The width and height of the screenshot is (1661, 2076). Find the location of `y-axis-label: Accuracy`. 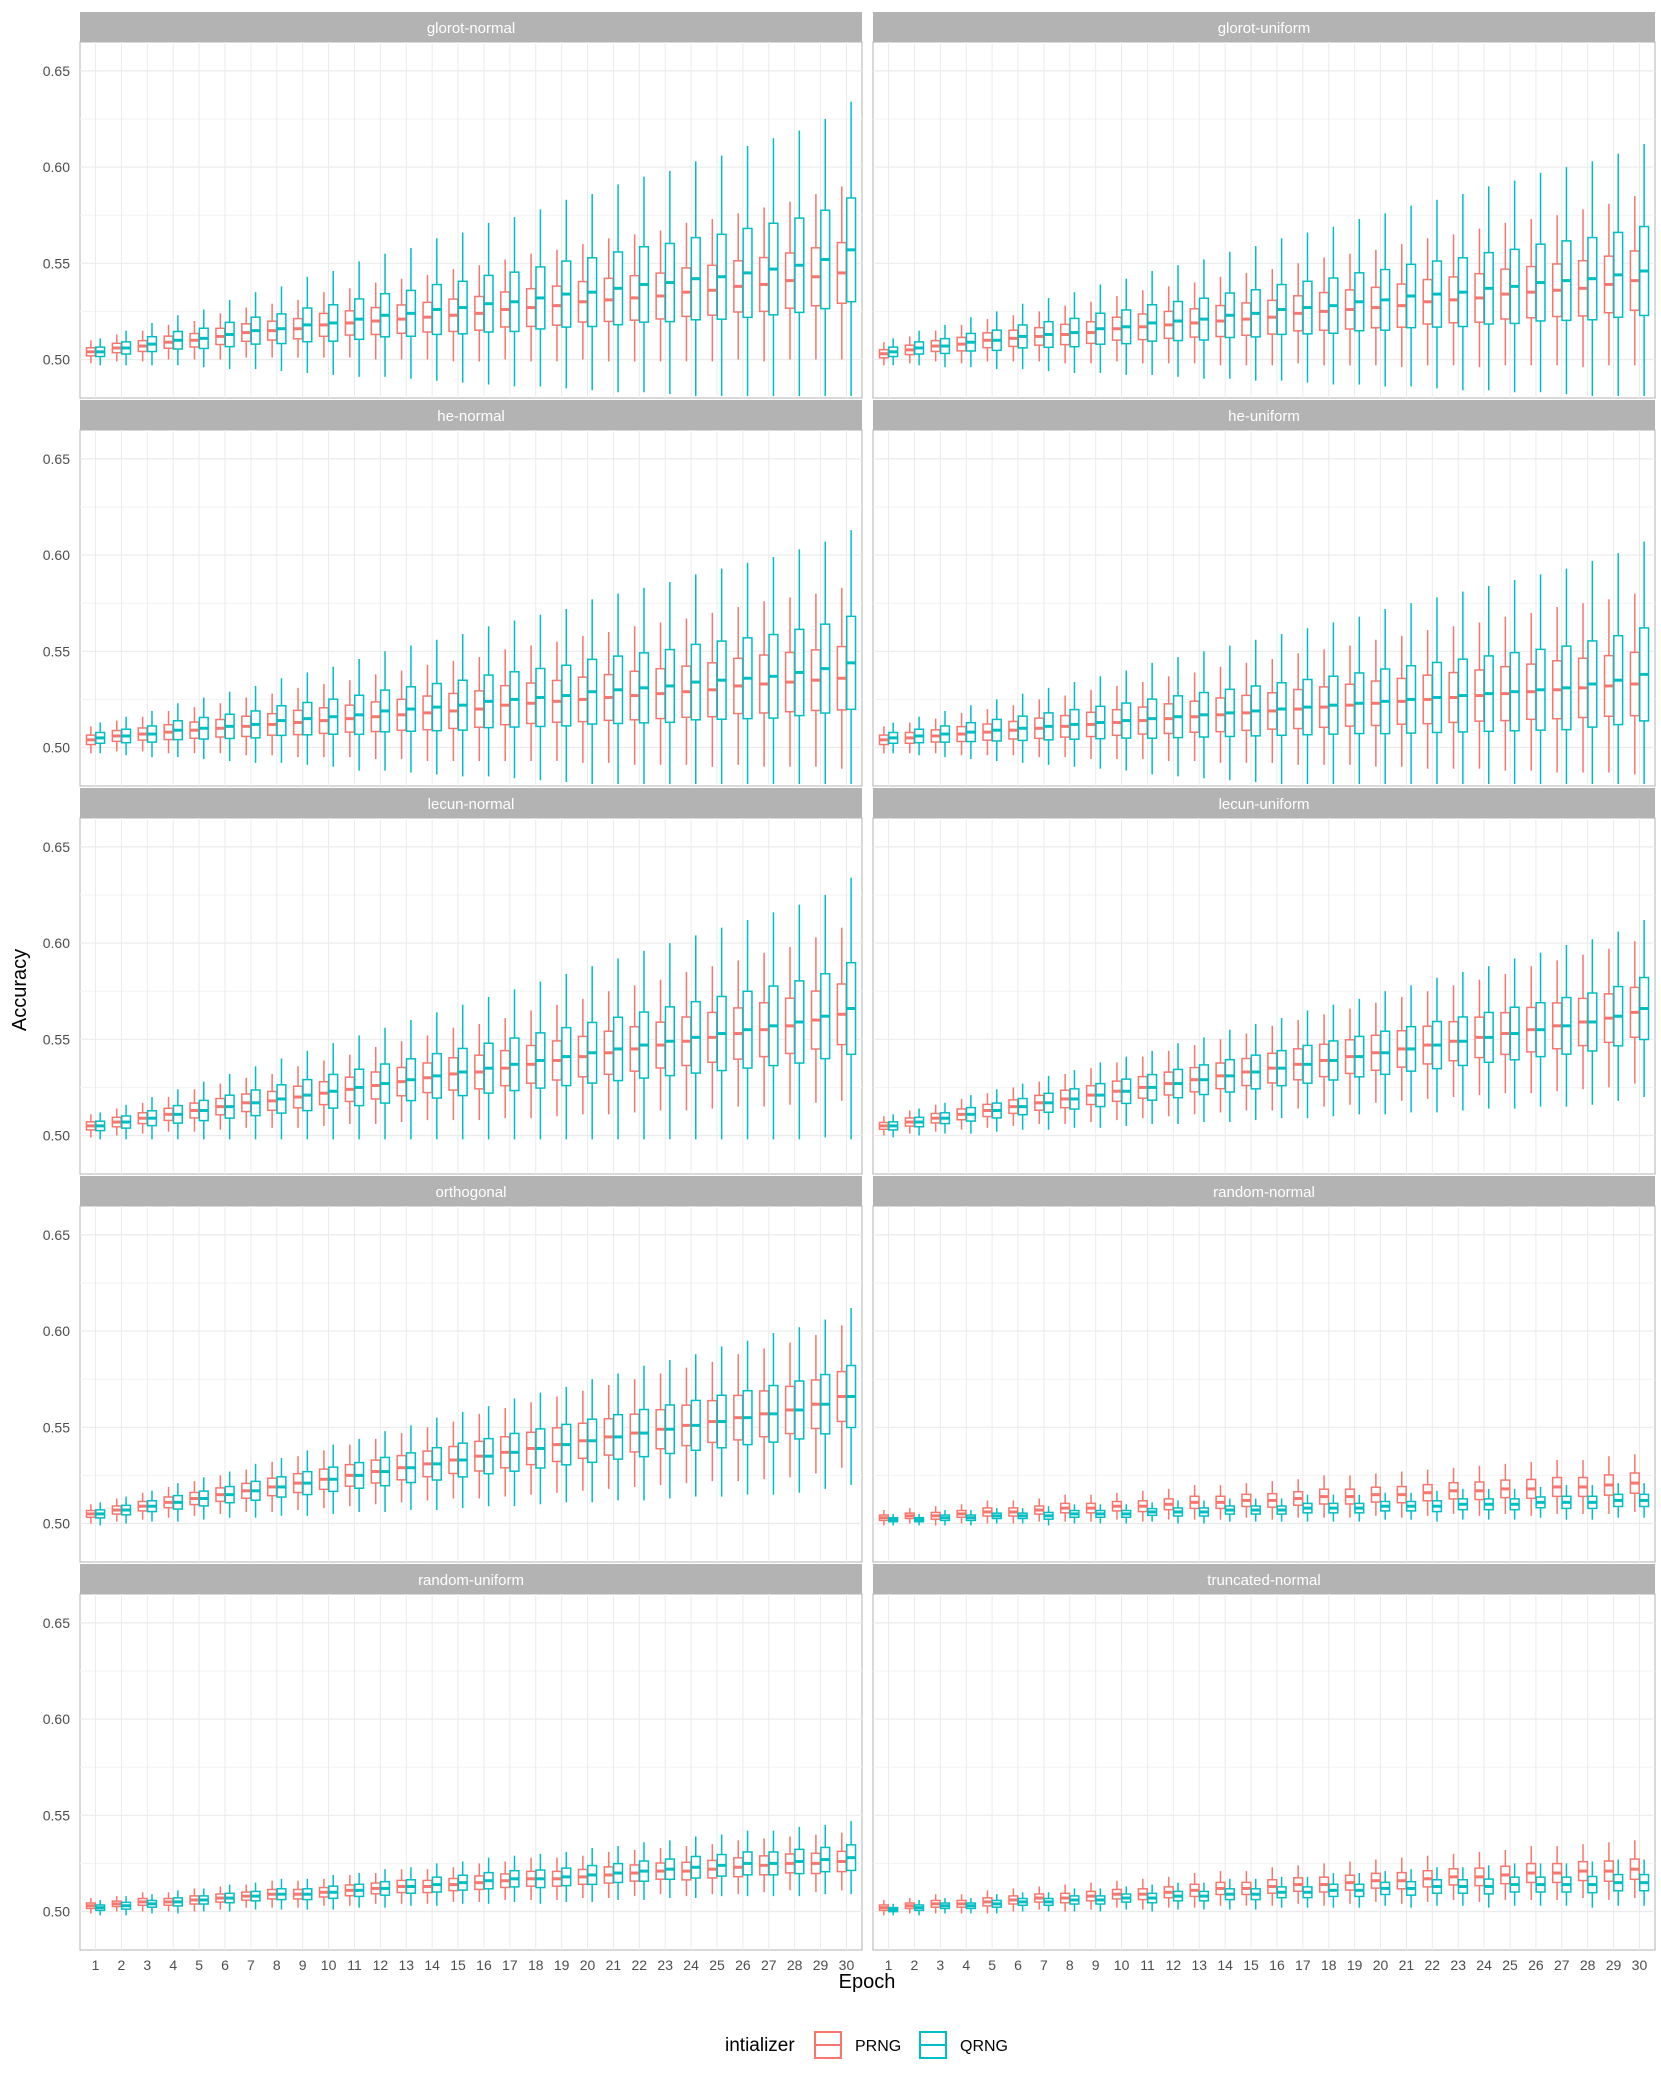

y-axis-label: Accuracy is located at coordinates (20, 990).